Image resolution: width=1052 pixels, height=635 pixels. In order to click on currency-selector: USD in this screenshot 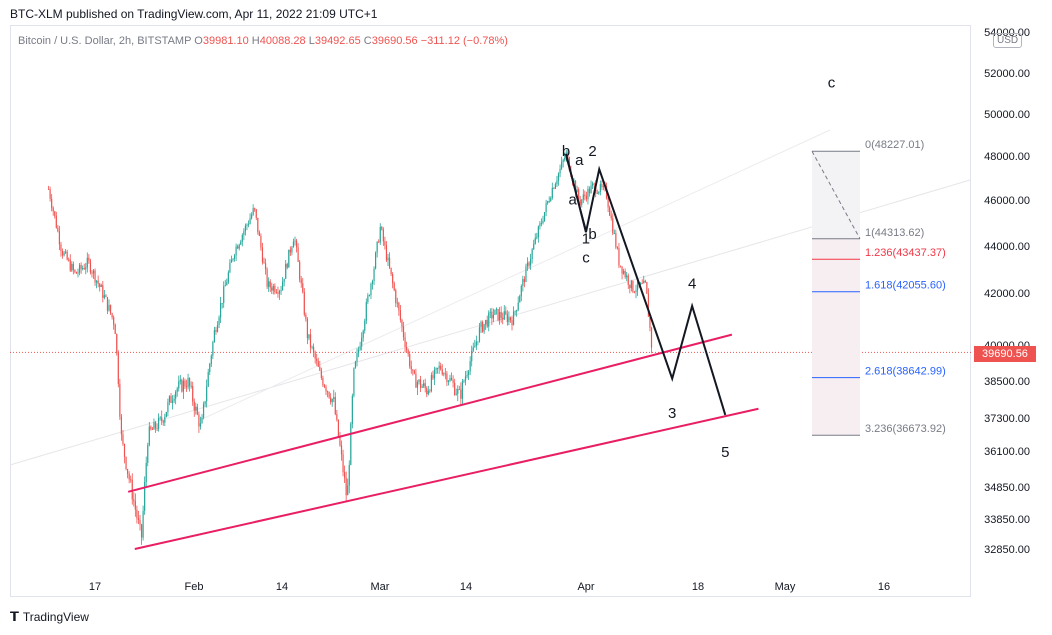, I will do `click(1008, 40)`.